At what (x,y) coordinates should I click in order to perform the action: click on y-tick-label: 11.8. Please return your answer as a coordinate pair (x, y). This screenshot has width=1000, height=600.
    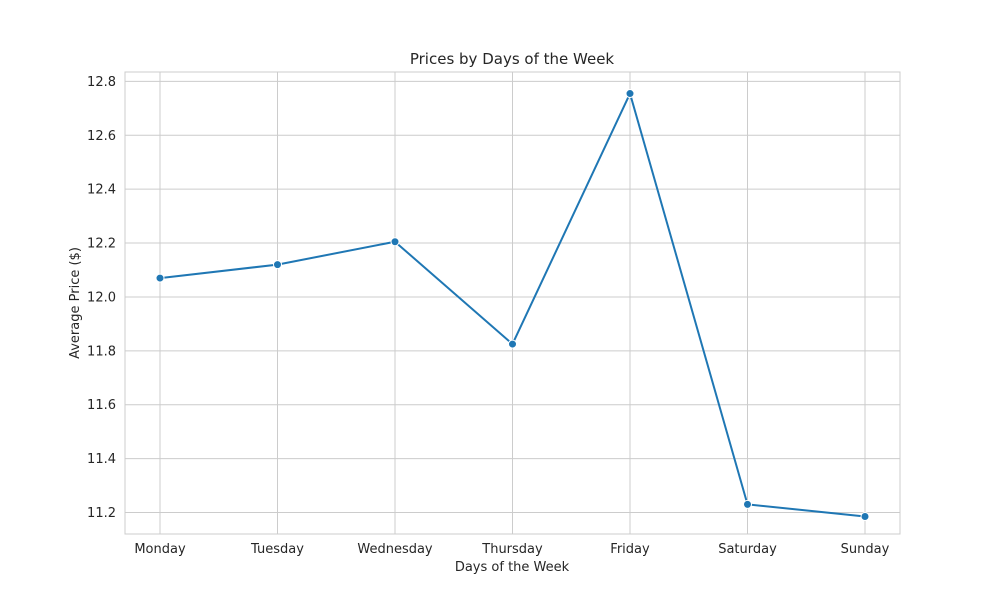
    Looking at the image, I should click on (101, 351).